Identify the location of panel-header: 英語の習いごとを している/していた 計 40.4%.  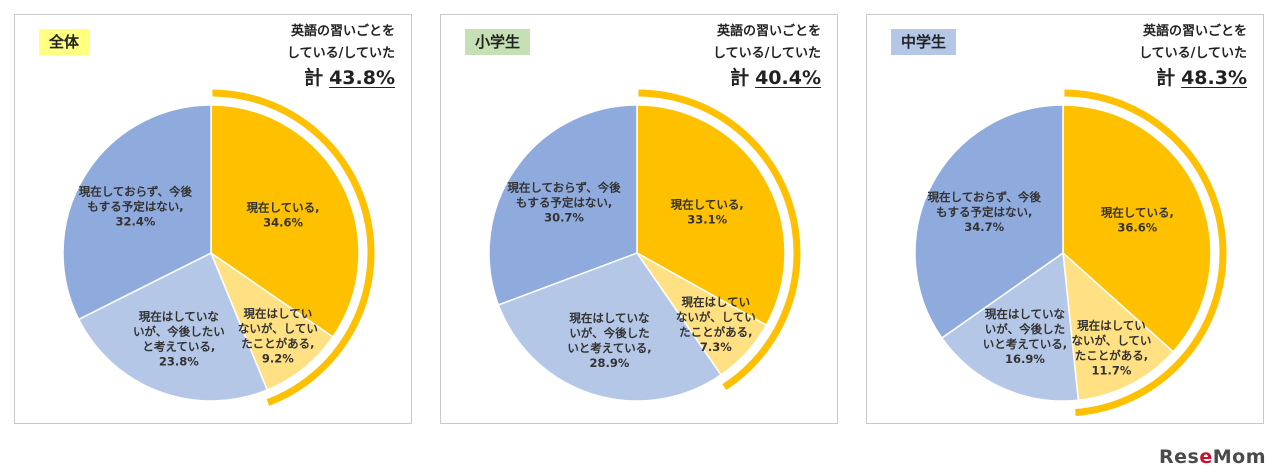
(767, 56).